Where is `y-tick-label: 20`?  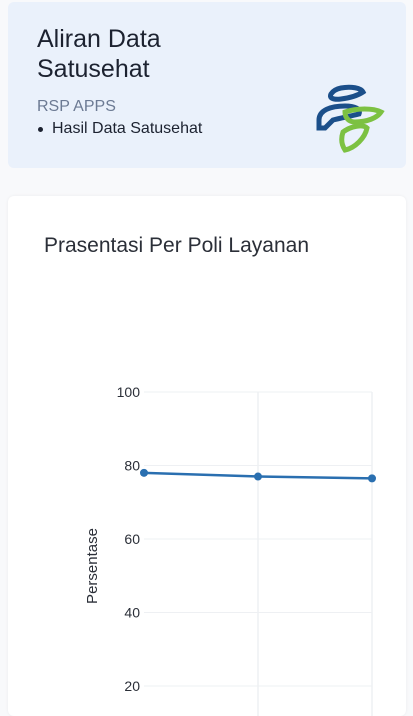 y-tick-label: 20 is located at coordinates (132, 686).